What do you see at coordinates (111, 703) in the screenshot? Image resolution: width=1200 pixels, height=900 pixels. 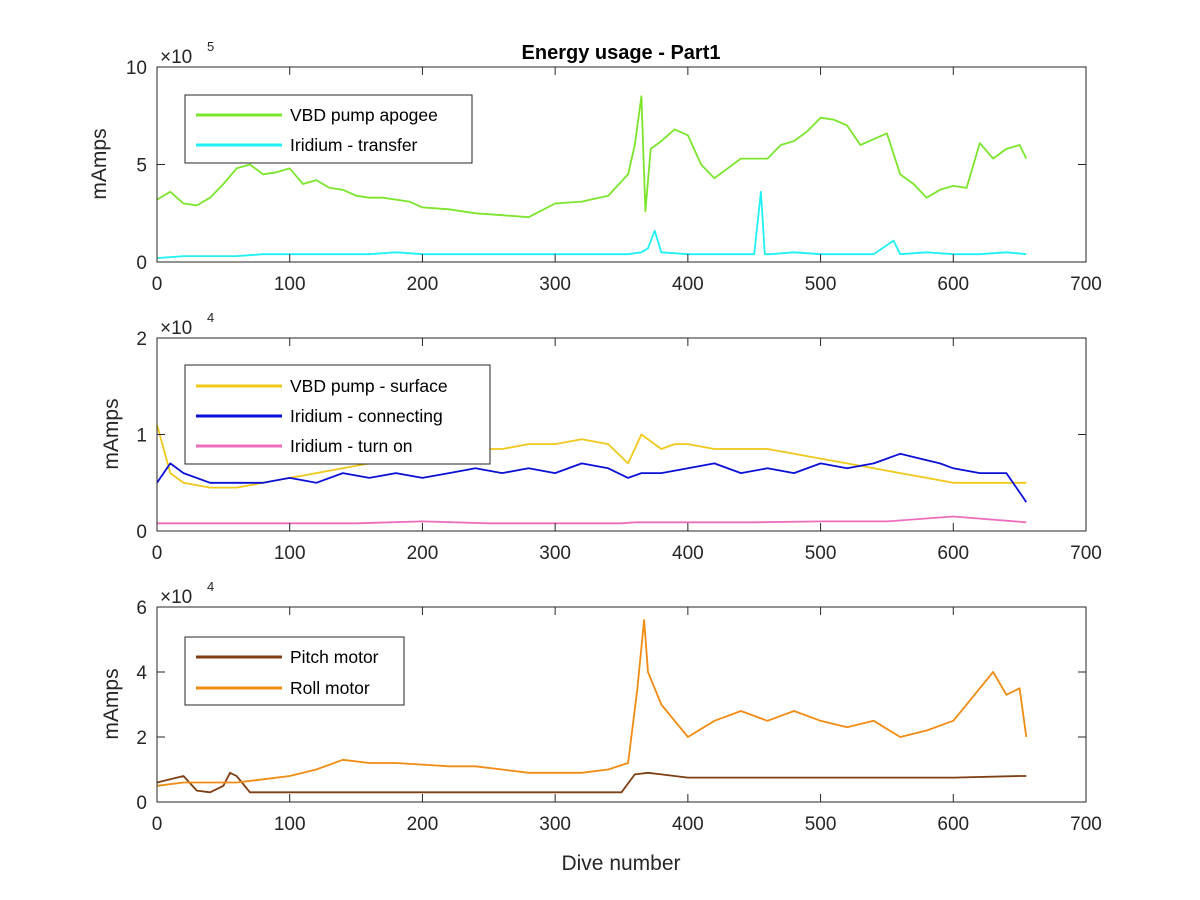 I see `y-axis-label-3: mAmps` at bounding box center [111, 703].